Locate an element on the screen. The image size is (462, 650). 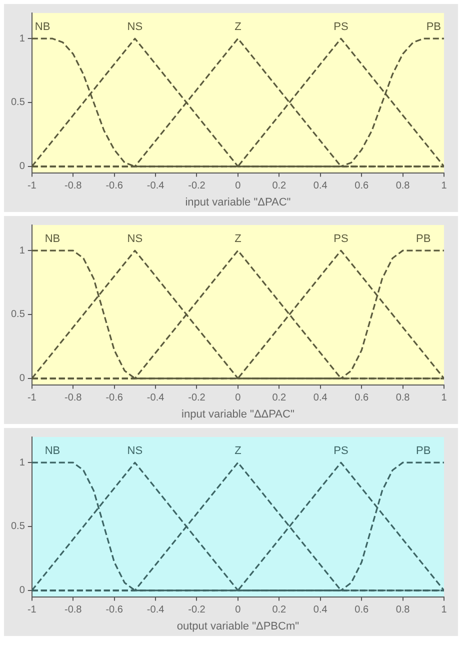
x-axis-title: input variable "ΔΔPAC" is located at coordinates (238, 414).